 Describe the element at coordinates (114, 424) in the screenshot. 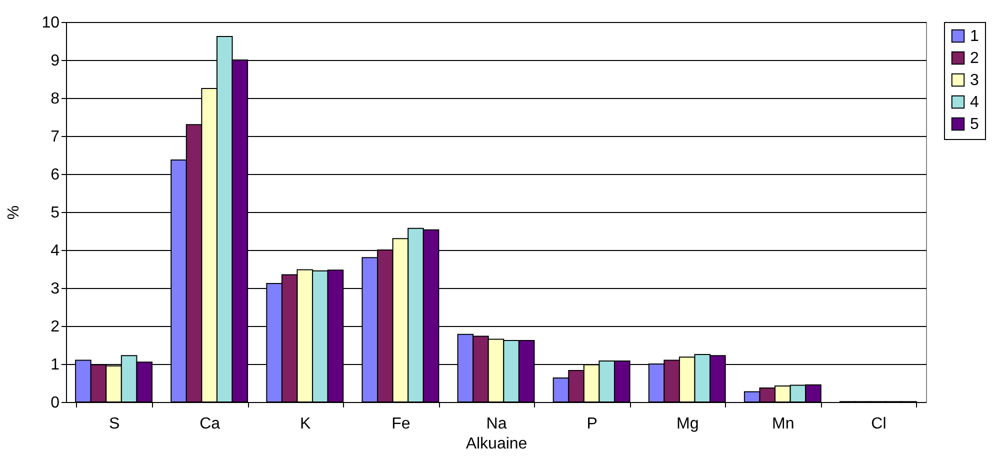

I see `x-tick-label: S` at that location.